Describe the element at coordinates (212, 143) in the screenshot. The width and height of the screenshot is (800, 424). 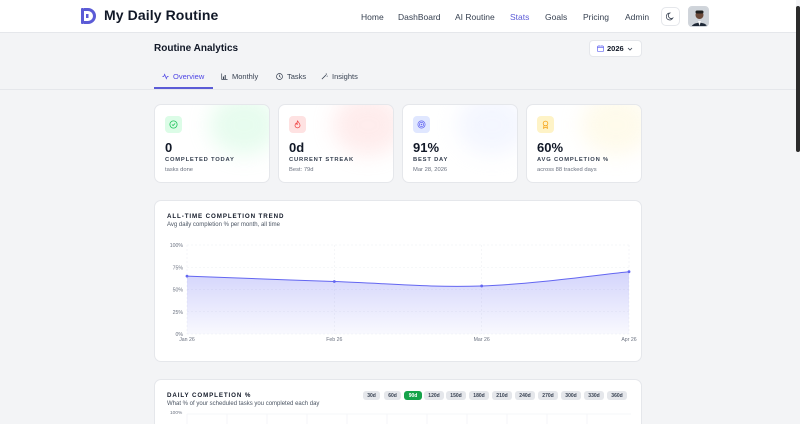
I see `stat-card-completed-today: 0 COMPLETED TODAY tasks done` at that location.